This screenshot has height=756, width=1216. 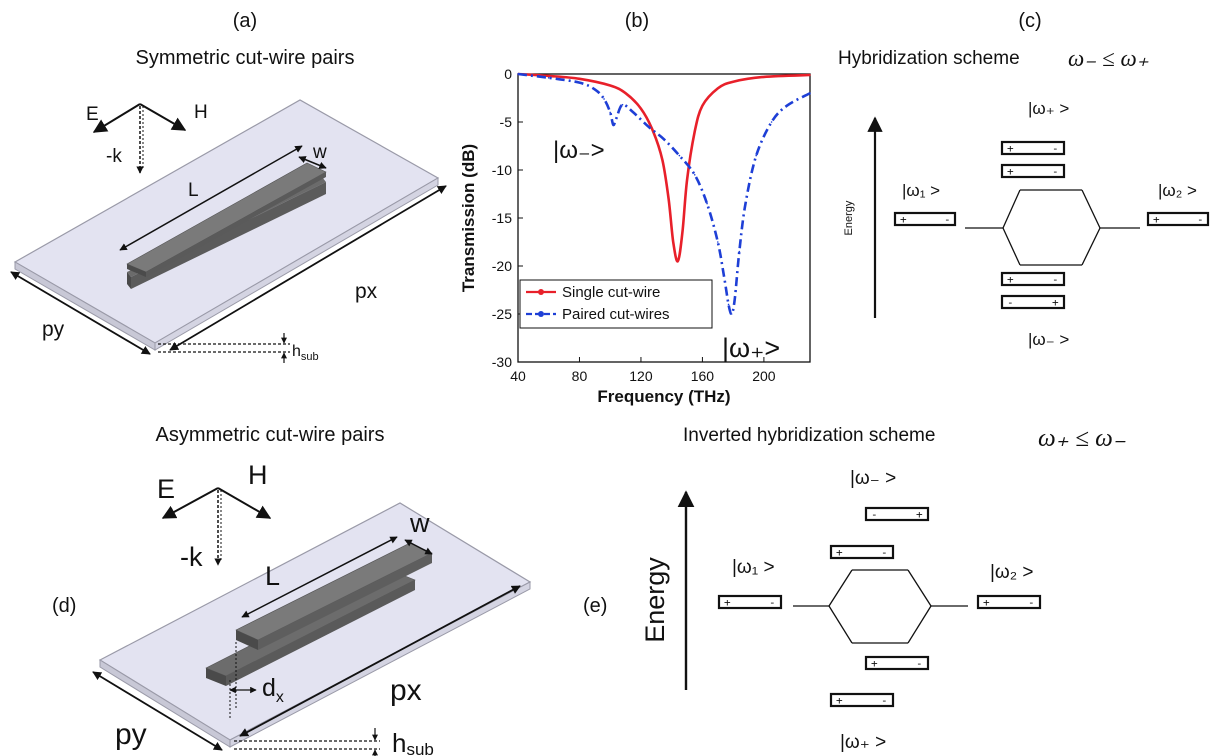 I want to click on dx-label-d: dx, so click(x=273, y=690).